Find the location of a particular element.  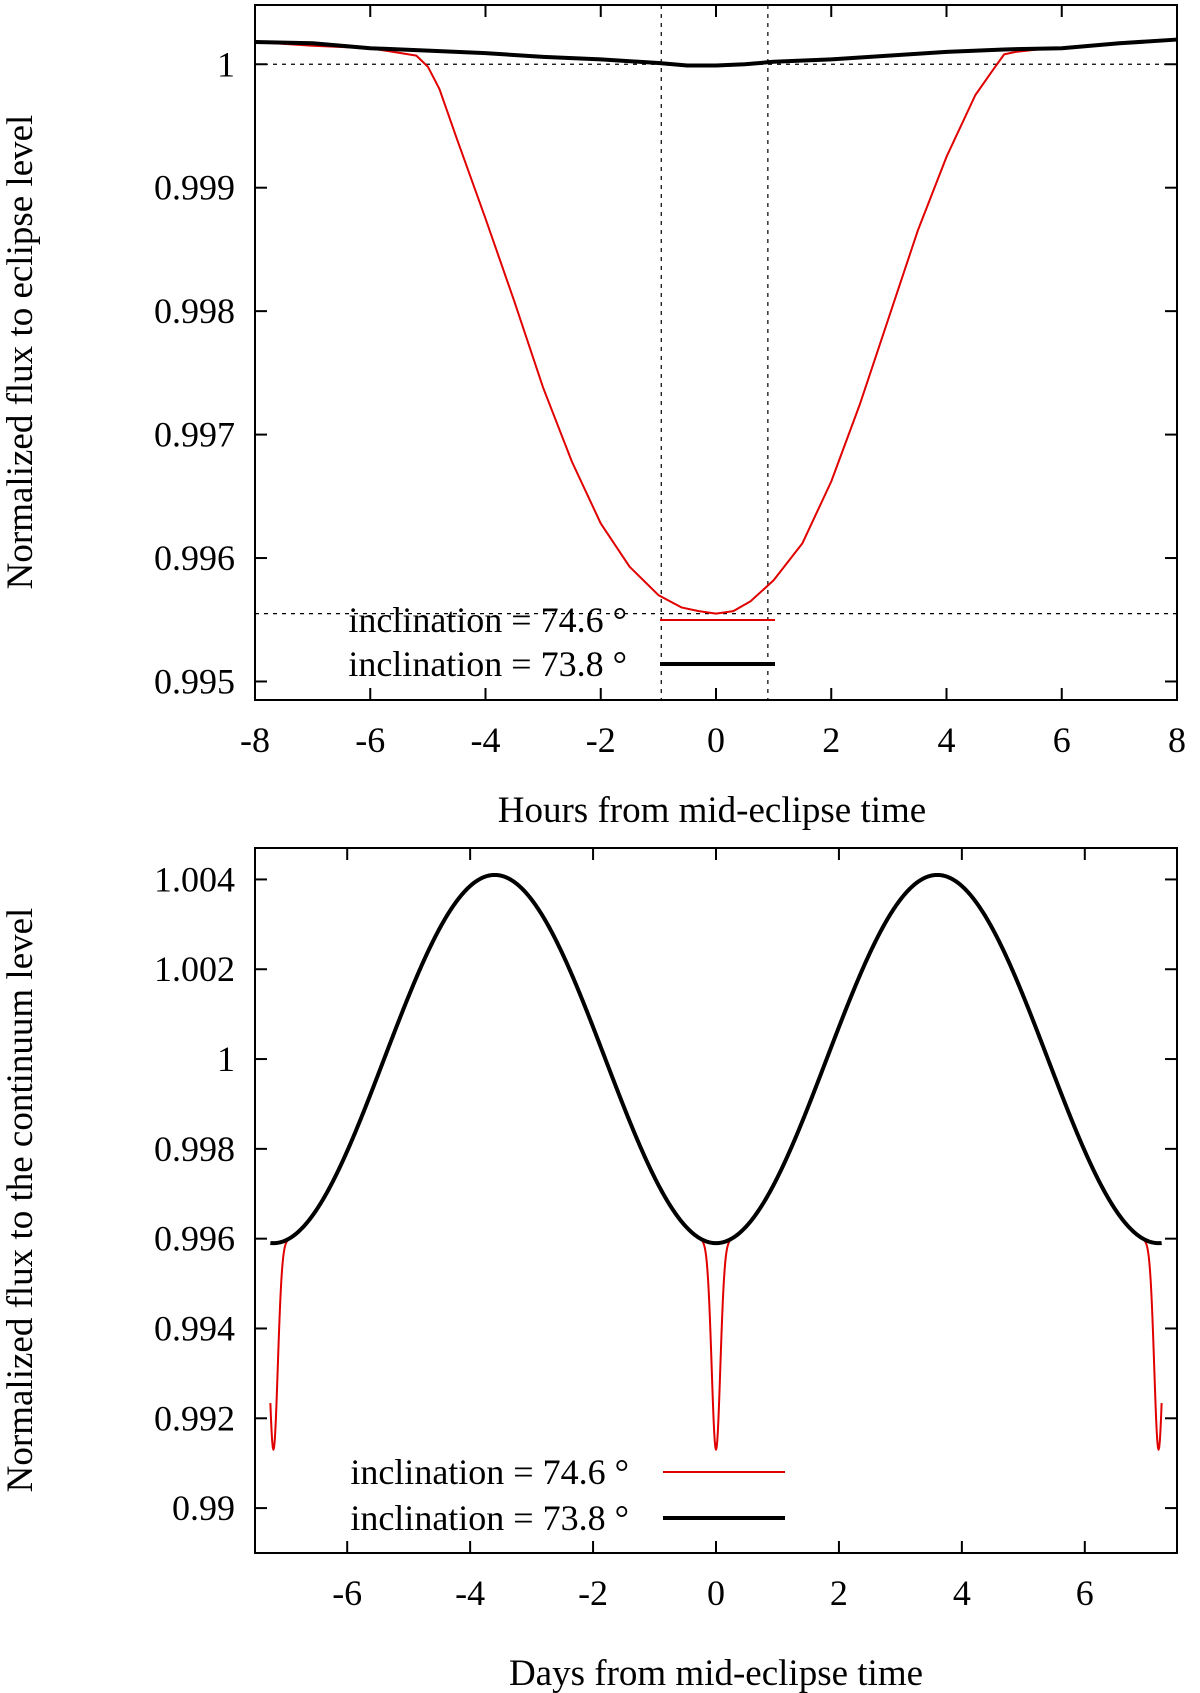

bottom-y-tick-label: 0.998 is located at coordinates (194, 1149).